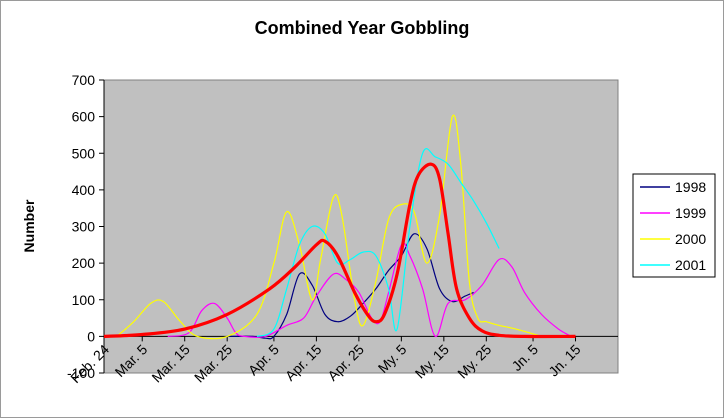 This screenshot has height=418, width=724. Describe the element at coordinates (84, 263) in the screenshot. I see `y-tick-label: 200` at that location.